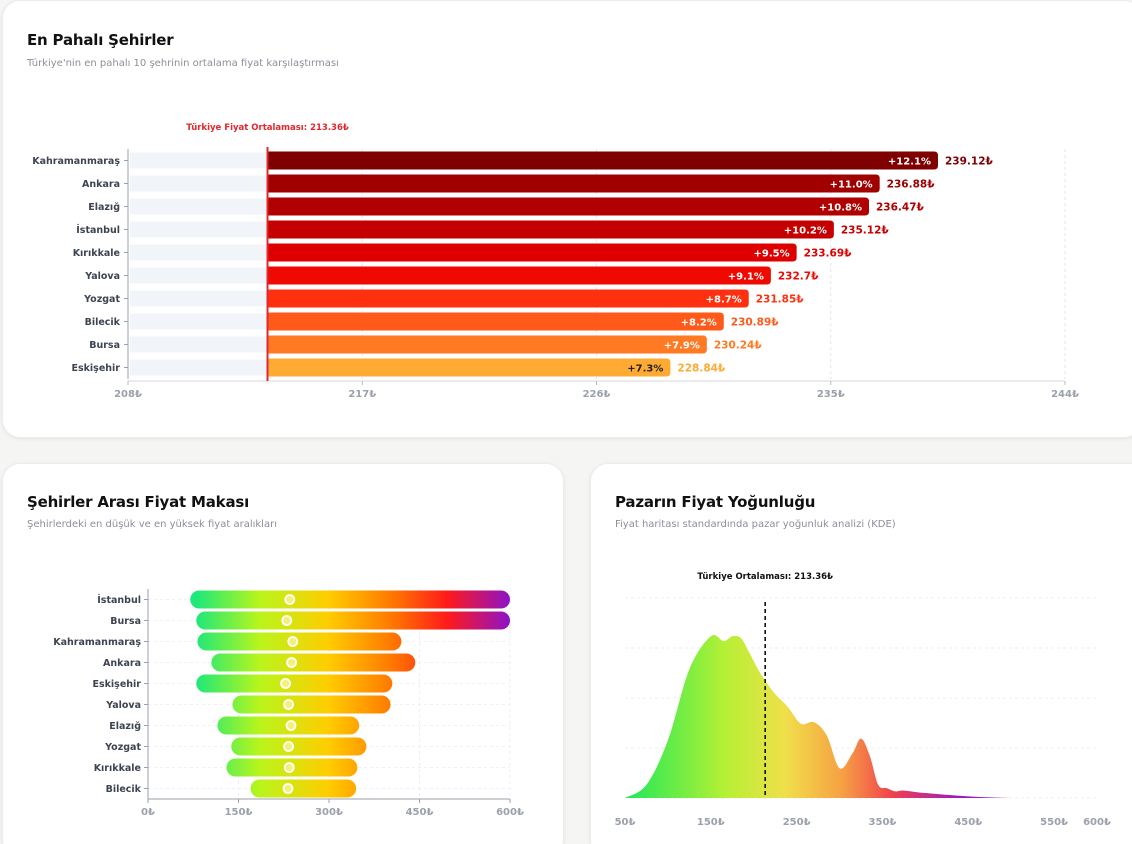 This screenshot has width=1132, height=844. Describe the element at coordinates (701, 369) in the screenshot. I see `bar-value-label: 228.84₺` at that location.